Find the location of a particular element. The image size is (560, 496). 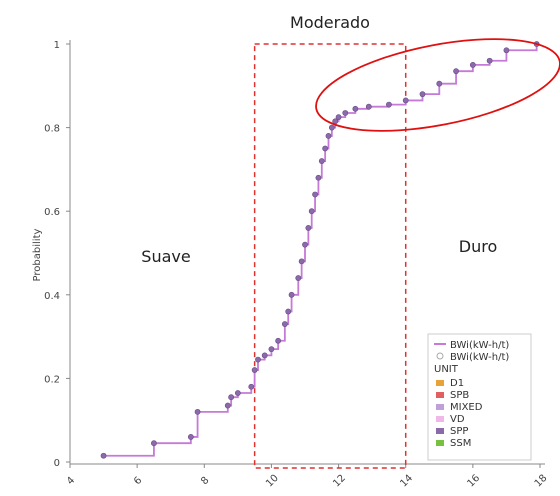

y-tick-label: 0.8 is located at coordinates (52, 129).